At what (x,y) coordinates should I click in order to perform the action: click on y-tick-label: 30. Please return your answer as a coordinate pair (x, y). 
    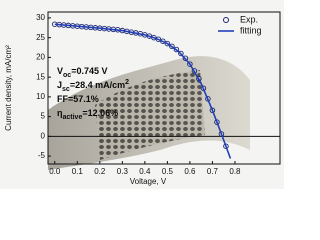
    Looking at the image, I should click on (40, 17).